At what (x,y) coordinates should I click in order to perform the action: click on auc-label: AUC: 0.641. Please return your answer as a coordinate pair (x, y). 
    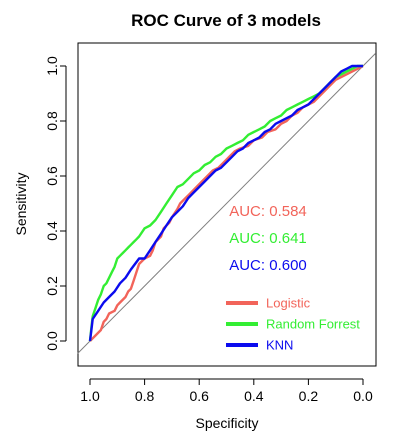
    Looking at the image, I should click on (268, 238).